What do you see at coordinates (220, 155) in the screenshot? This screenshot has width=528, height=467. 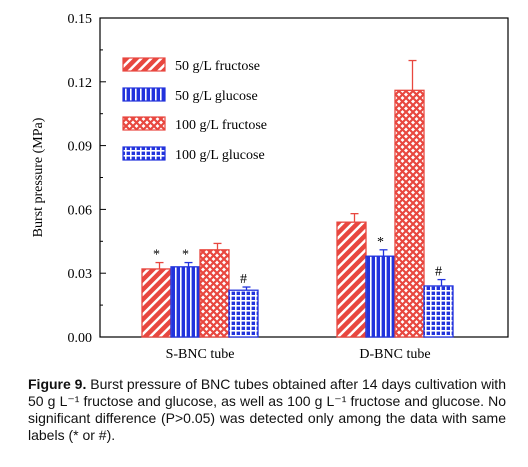 I see `legend-label: 100 g/L glucose` at bounding box center [220, 155].